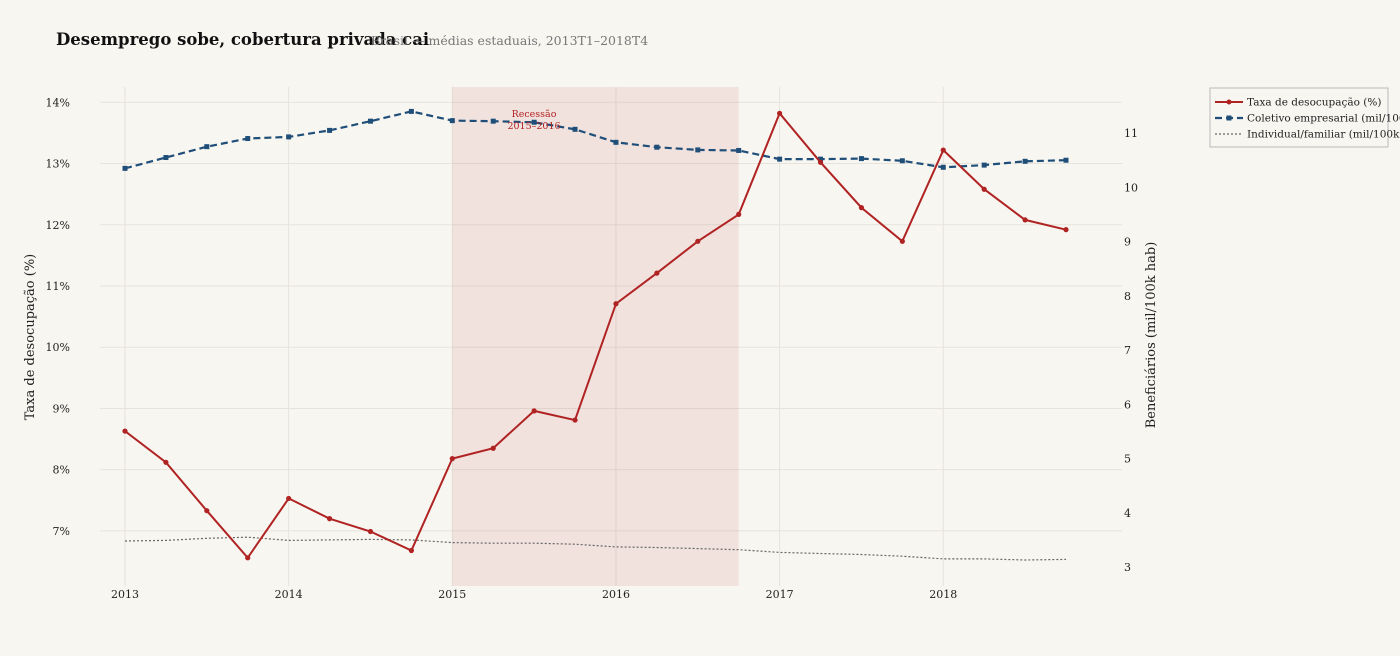  What do you see at coordinates (58, 102) in the screenshot?
I see `y-left-tick-label: 14%` at bounding box center [58, 102].